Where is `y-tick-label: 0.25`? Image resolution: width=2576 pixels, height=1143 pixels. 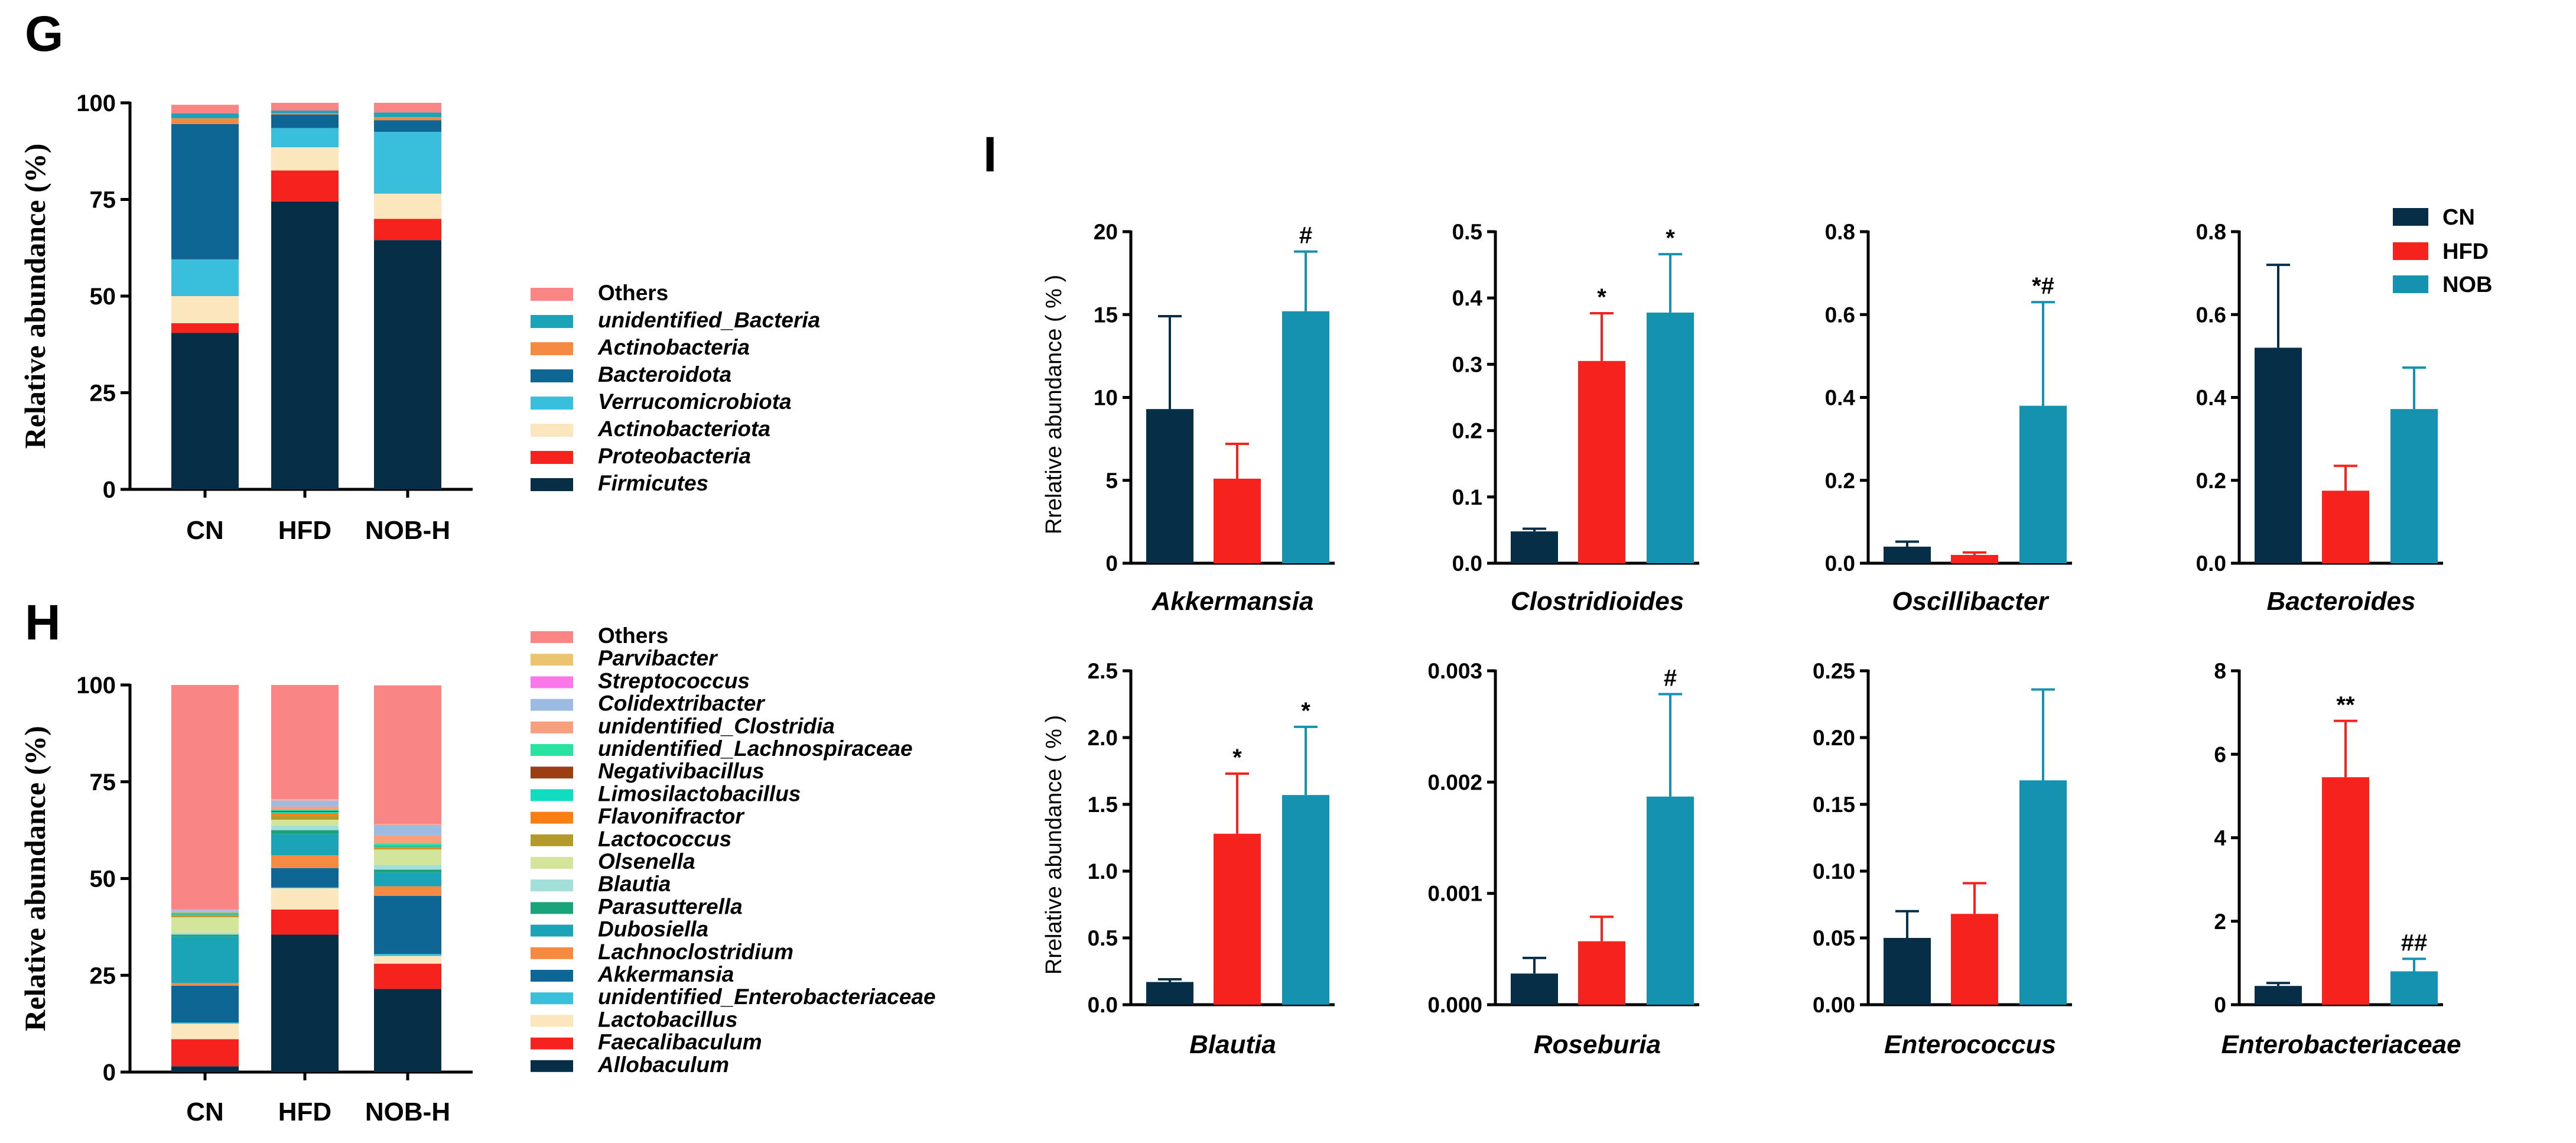 y-tick-label: 0.25 is located at coordinates (1834, 671).